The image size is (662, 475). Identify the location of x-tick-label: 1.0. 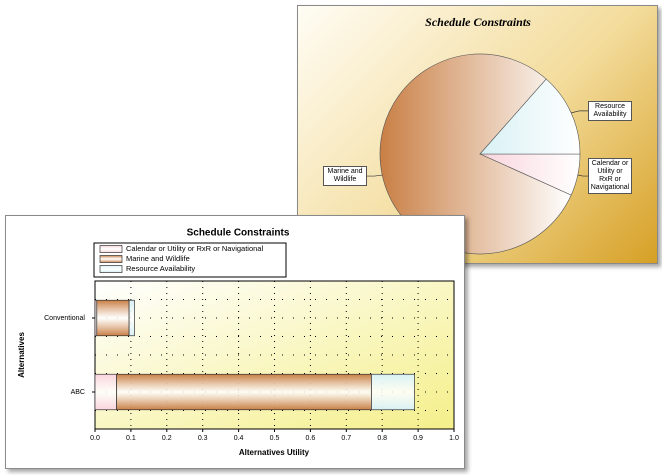
(454, 438).